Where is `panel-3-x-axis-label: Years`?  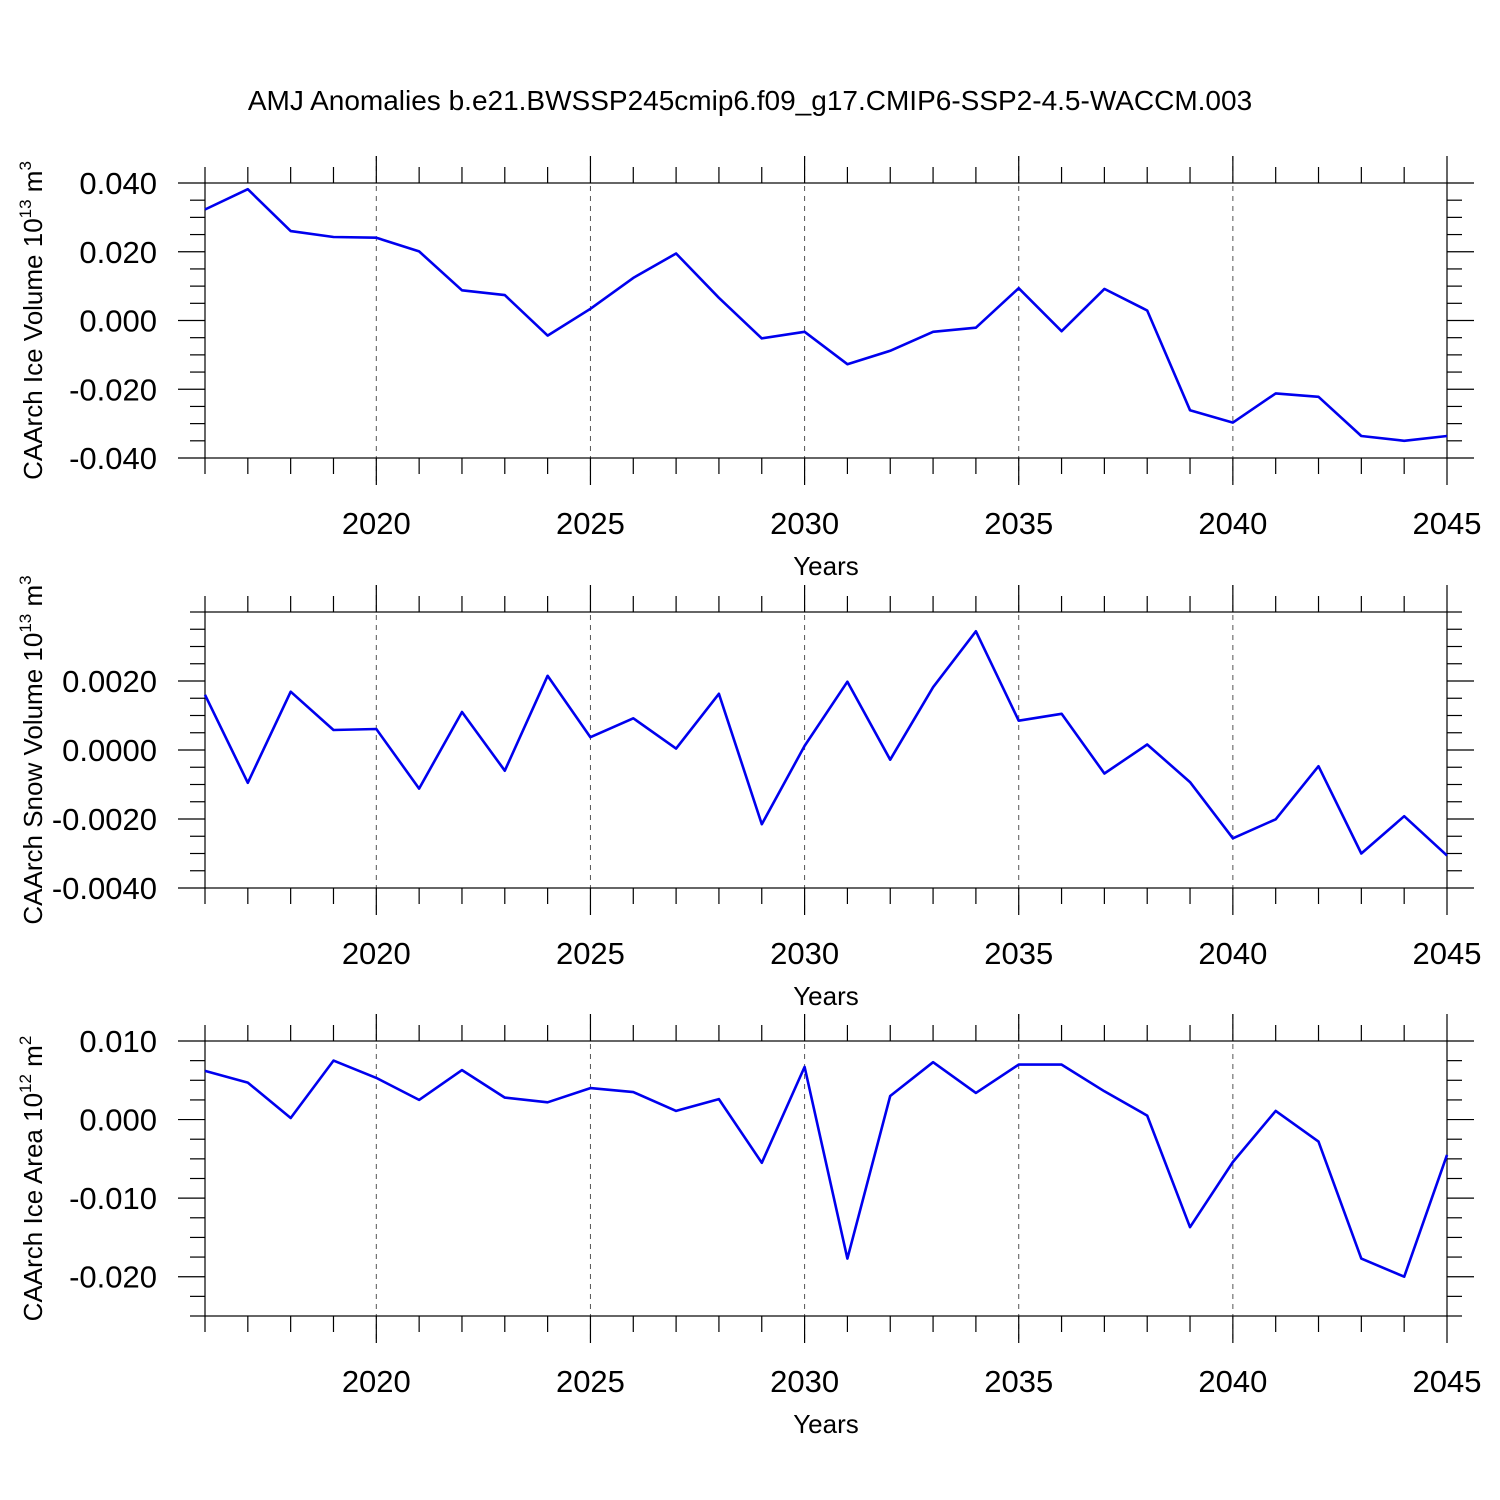 panel-3-x-axis-label: Years is located at coordinates (826, 1424).